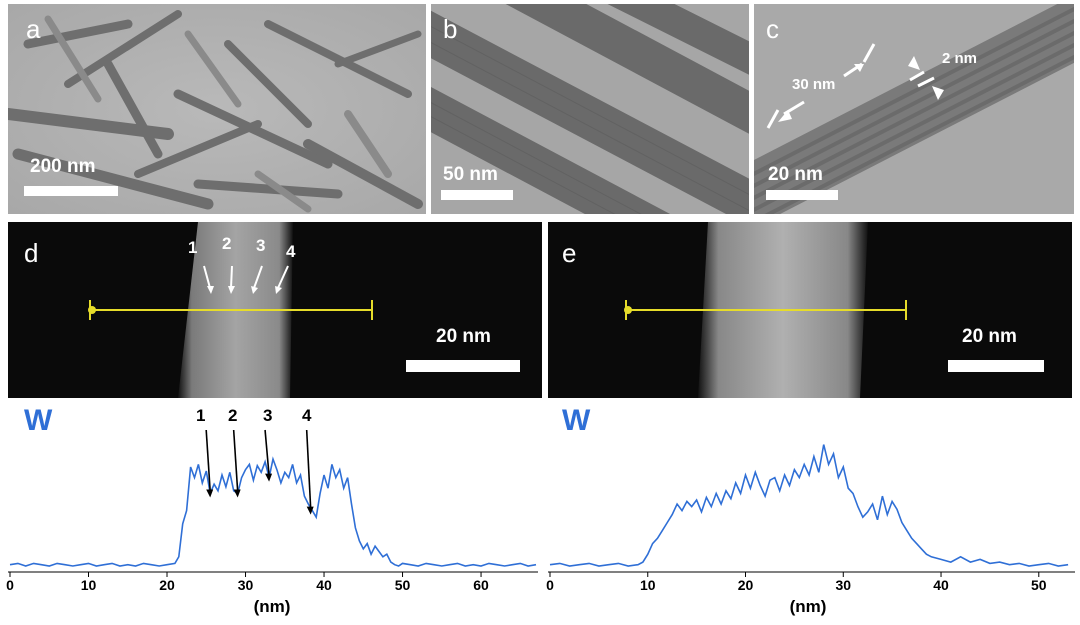  What do you see at coordinates (31, 253) in the screenshot?
I see `panel-label-d: d` at bounding box center [31, 253].